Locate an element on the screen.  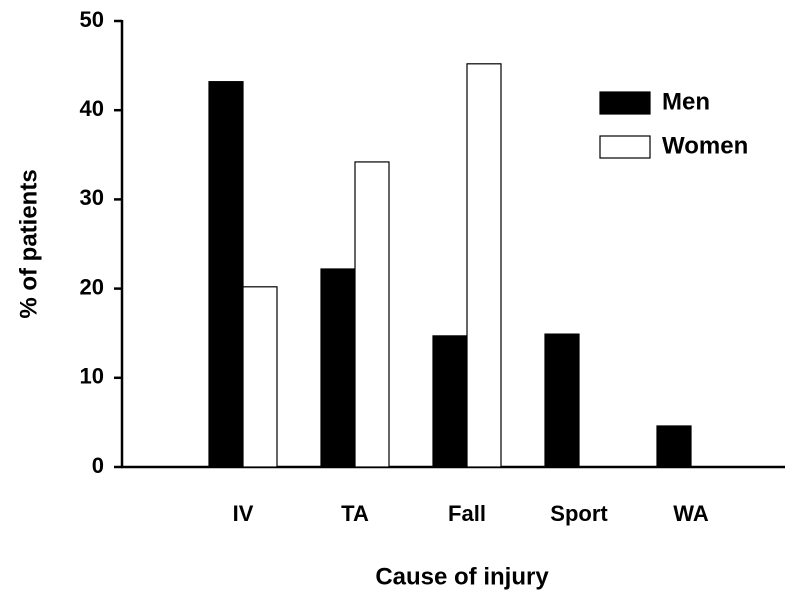
legend-label: Men is located at coordinates (686, 101).